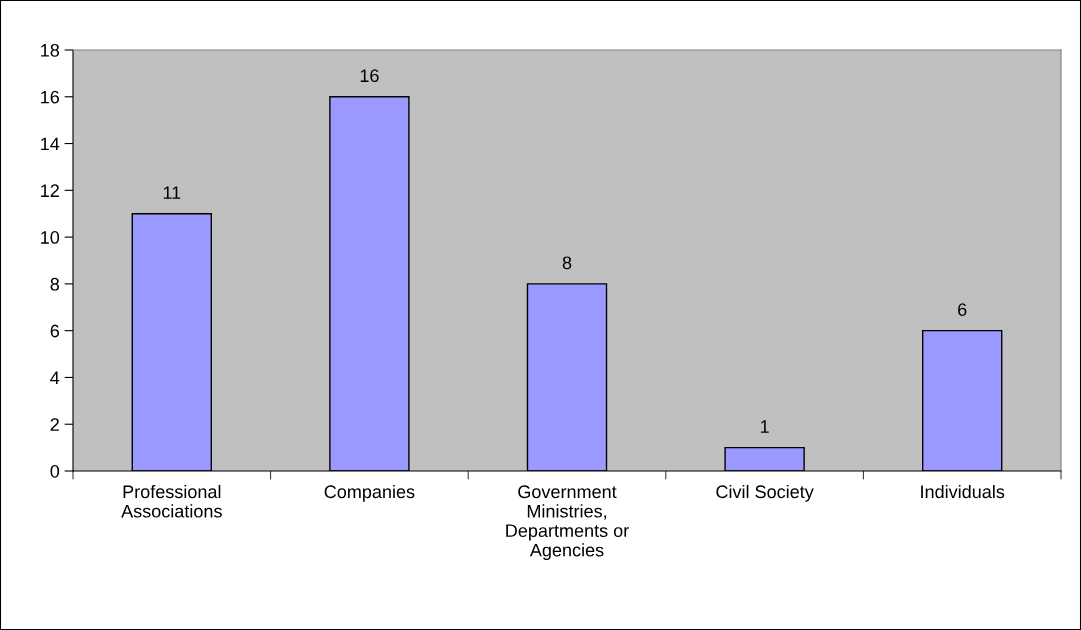 The height and width of the screenshot is (630, 1081). Describe the element at coordinates (765, 493) in the screenshot. I see `x-tick-label: Civil Society` at that location.